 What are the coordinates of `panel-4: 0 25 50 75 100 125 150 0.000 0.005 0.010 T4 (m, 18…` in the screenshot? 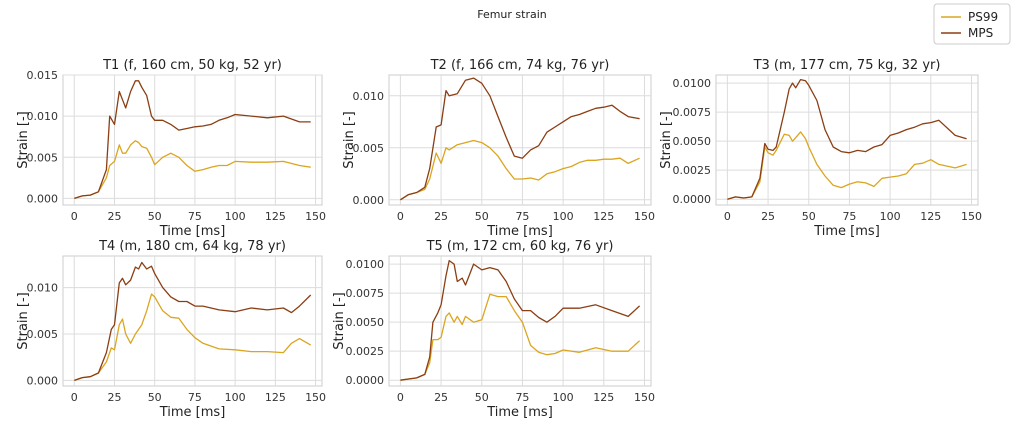 It's located at (171, 329).